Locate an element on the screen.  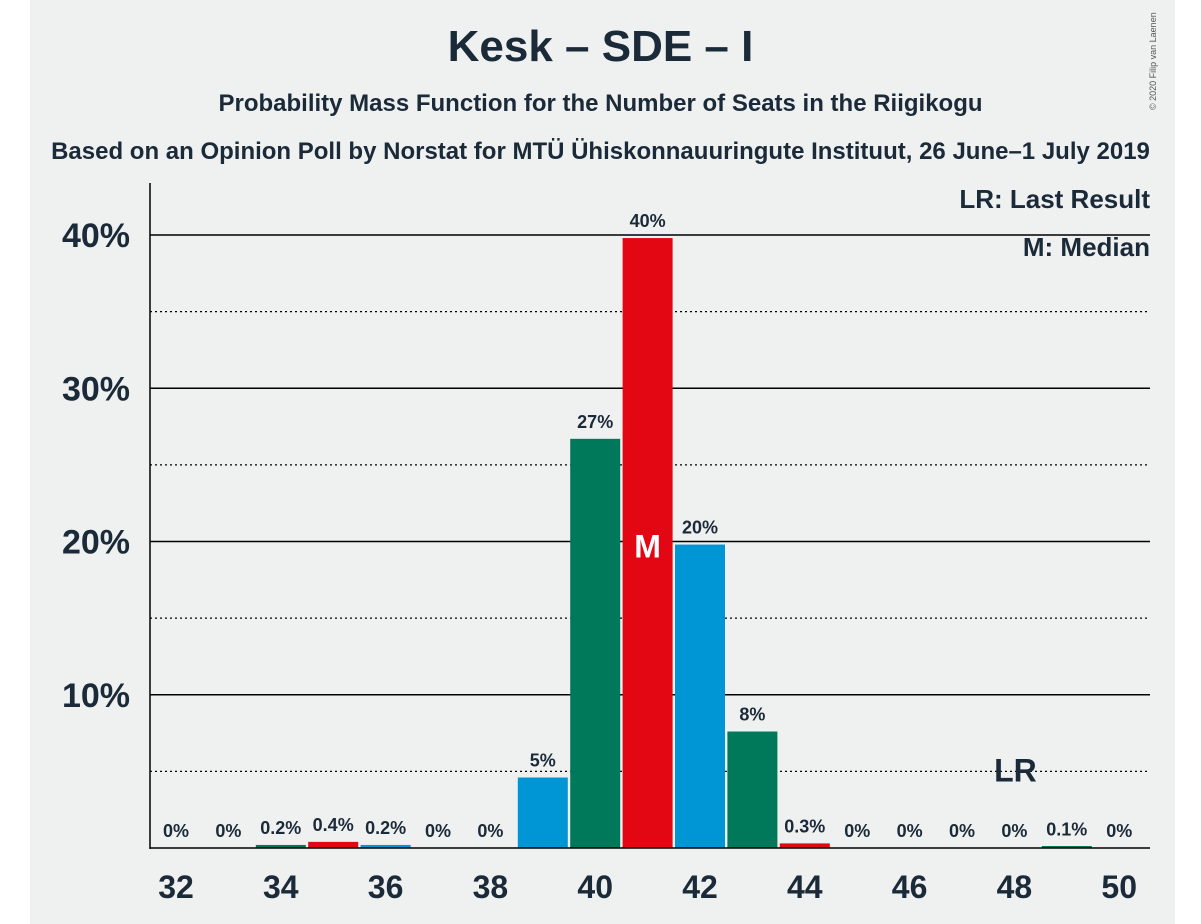
y-tick-label: 40% is located at coordinates (96, 236).